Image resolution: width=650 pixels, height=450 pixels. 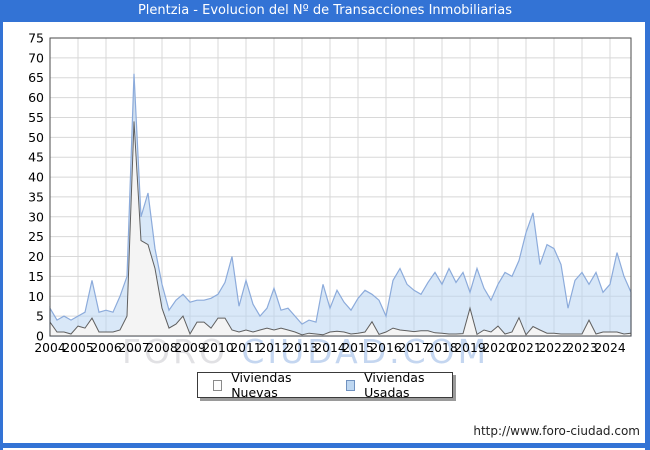 What do you see at coordinates (161, 348) in the screenshot?
I see `svg-text: 2008` at bounding box center [161, 348].